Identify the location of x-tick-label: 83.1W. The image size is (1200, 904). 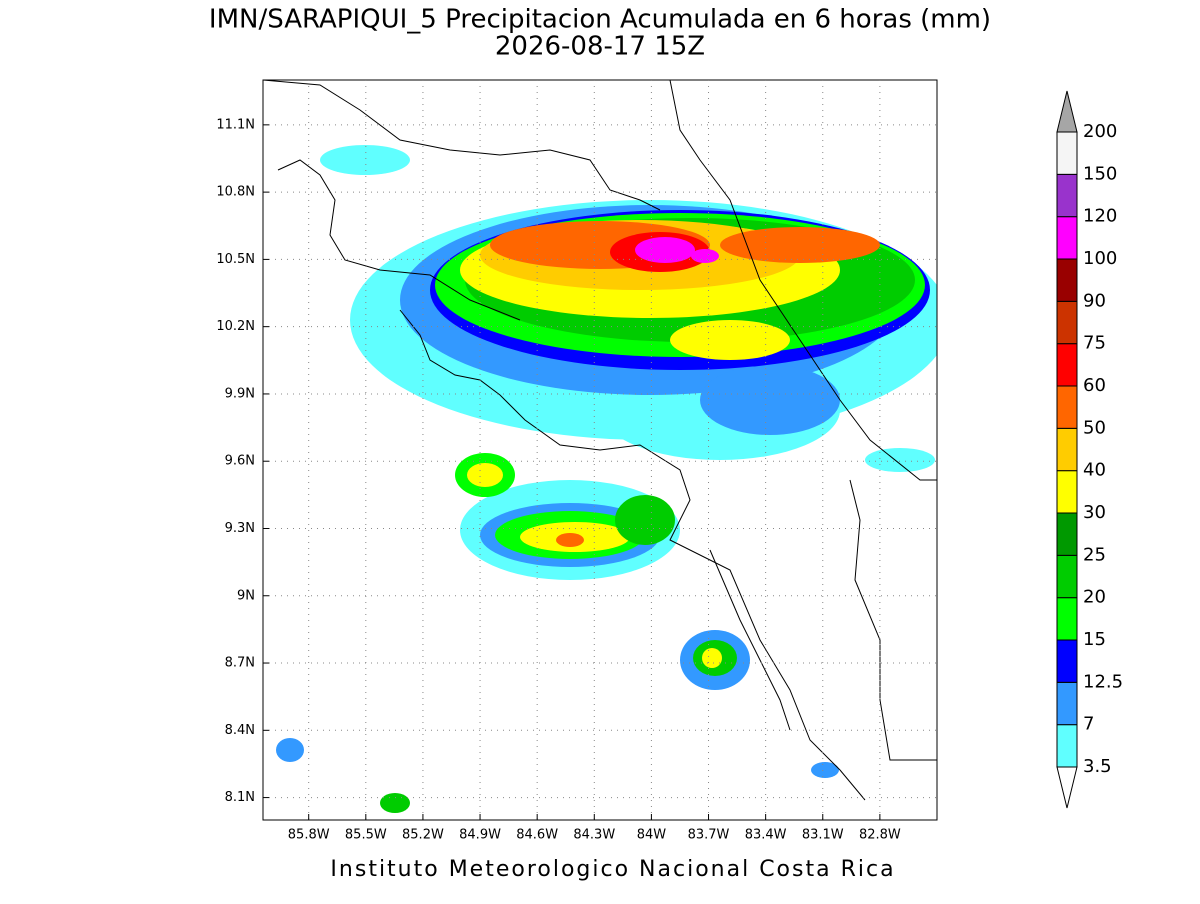
(823, 835).